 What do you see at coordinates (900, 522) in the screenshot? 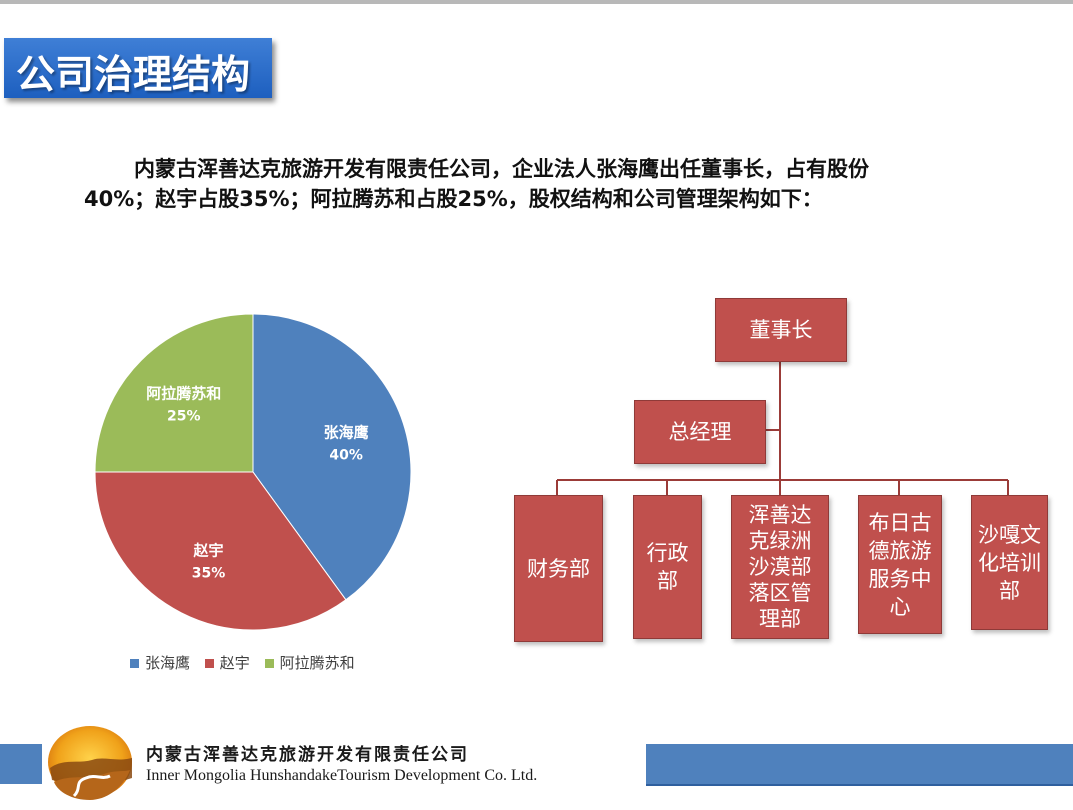
I see `dept-line: 布日古` at bounding box center [900, 522].